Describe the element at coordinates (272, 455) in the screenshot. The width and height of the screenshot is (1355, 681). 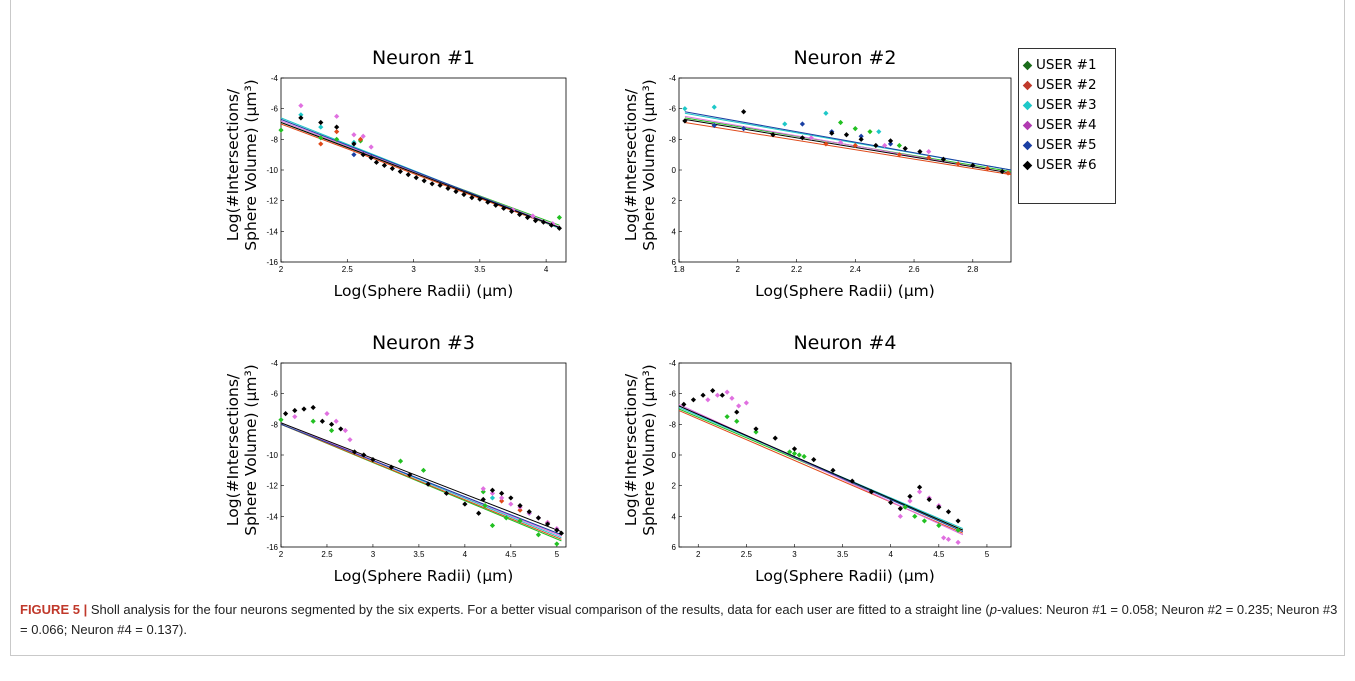
I see `y-tick-label: -10` at that location.